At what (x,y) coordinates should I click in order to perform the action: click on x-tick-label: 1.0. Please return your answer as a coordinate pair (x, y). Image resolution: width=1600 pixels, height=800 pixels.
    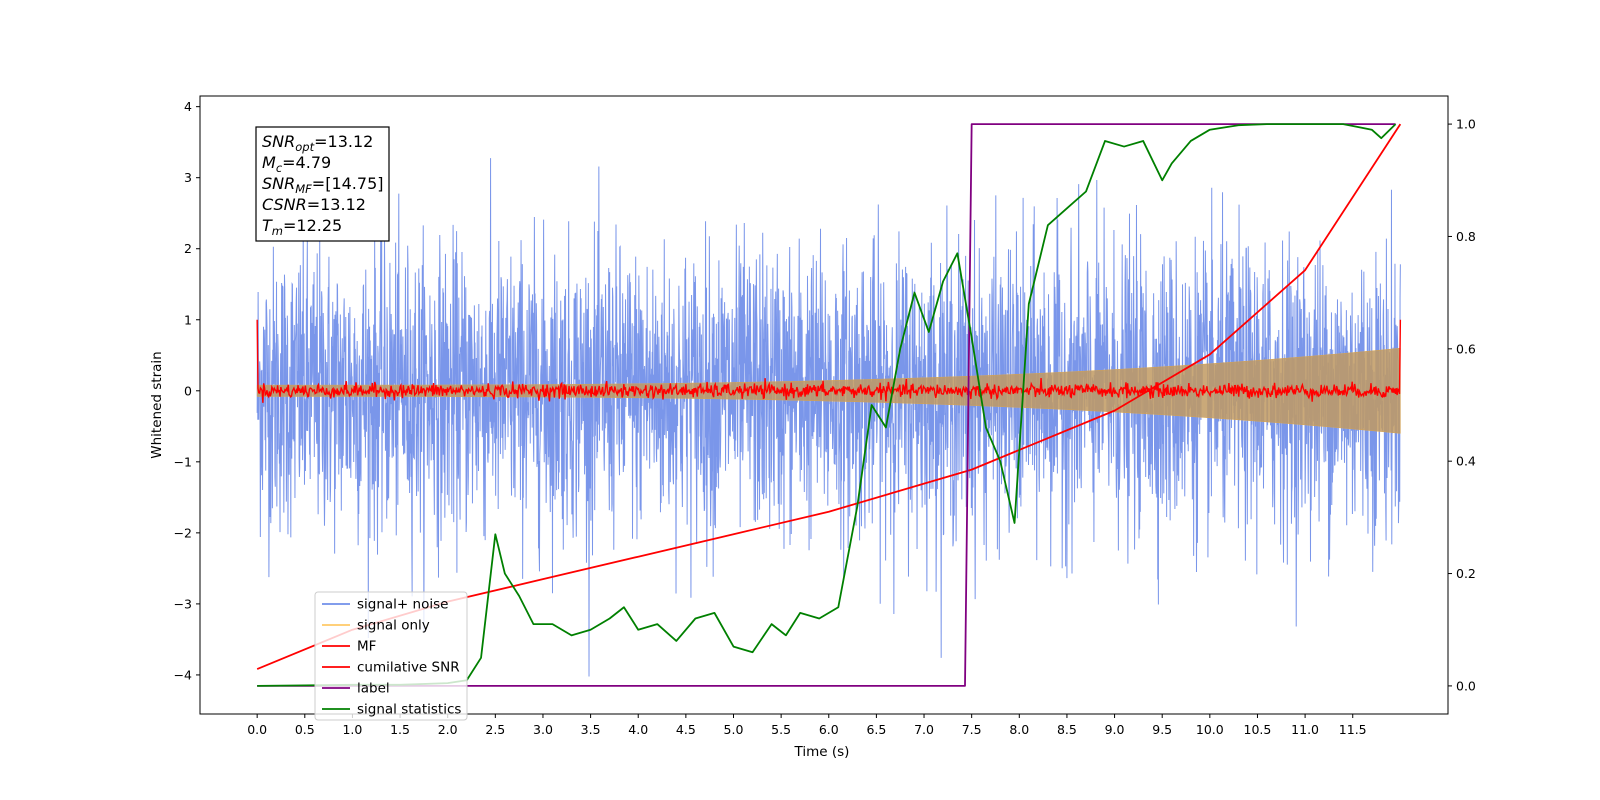
    Looking at the image, I should click on (352, 729).